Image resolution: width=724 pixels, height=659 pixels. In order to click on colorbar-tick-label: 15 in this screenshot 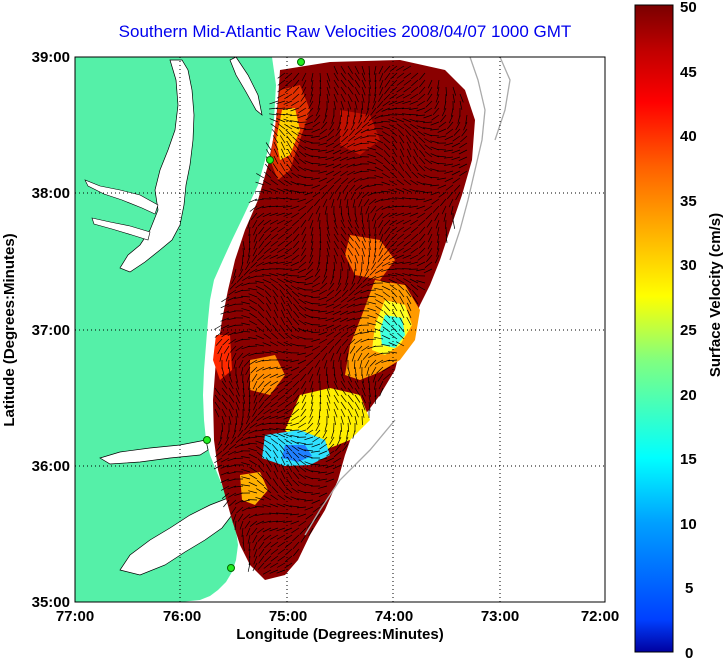, I will do `click(688, 459)`.